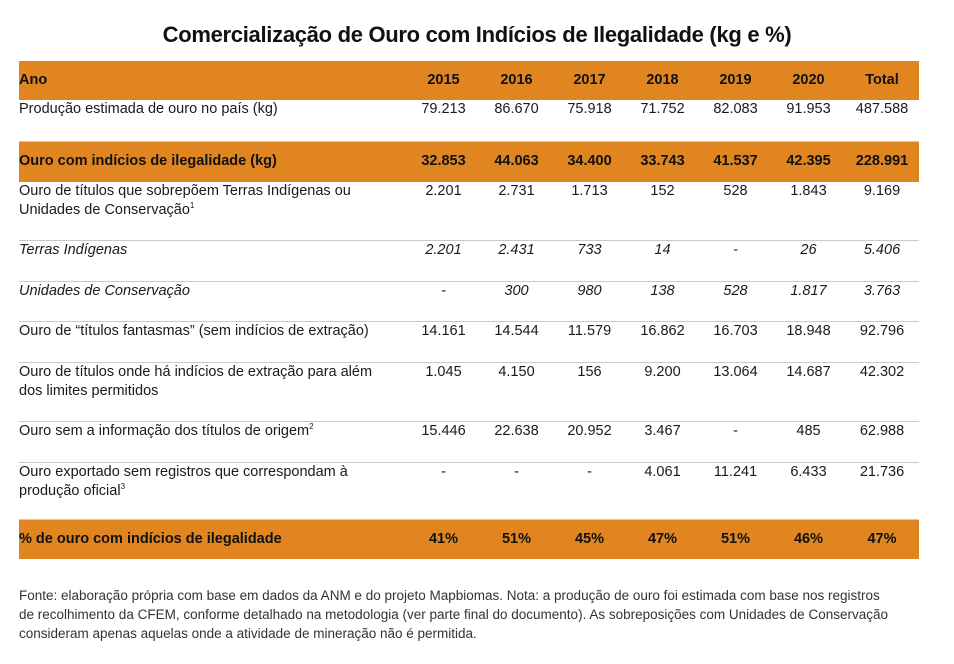 This screenshot has width=954, height=664. Describe the element at coordinates (882, 442) in the screenshot. I see `table-cell: 62.988` at that location.